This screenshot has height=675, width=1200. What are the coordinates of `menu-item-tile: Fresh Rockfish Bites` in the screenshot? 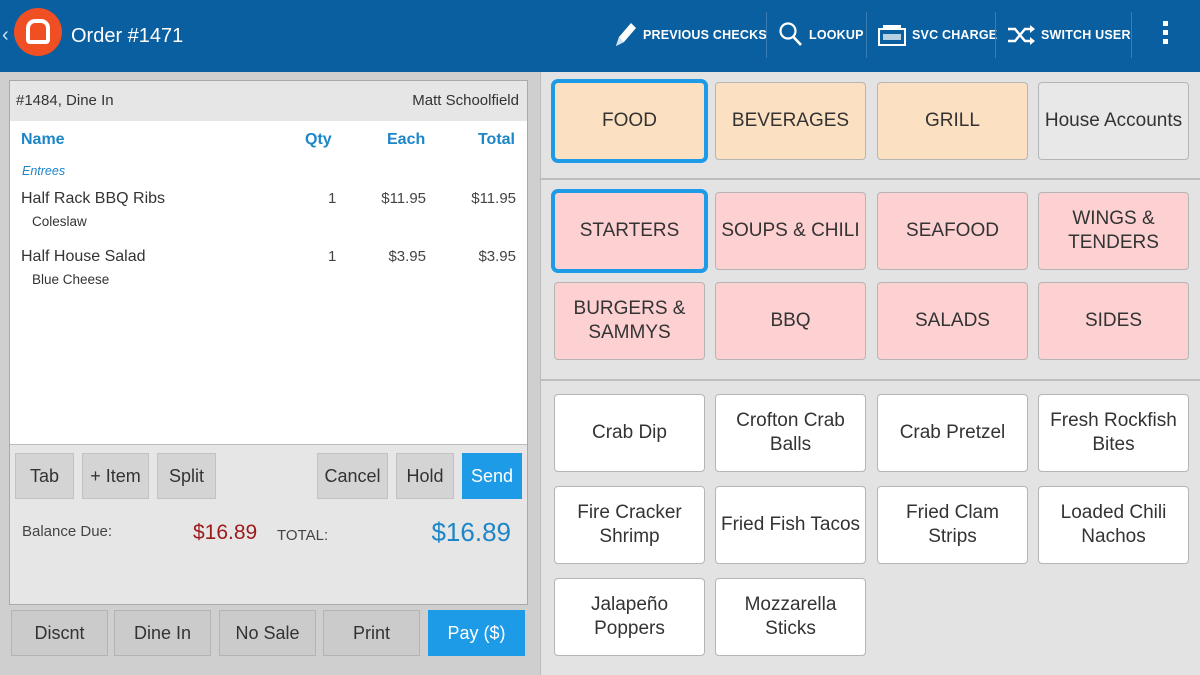 It's located at (1113, 433).